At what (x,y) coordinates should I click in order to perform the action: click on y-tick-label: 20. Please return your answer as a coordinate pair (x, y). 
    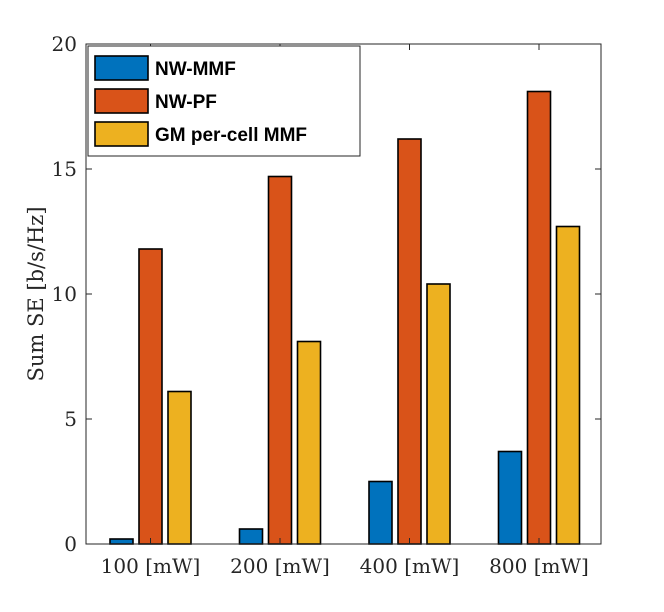
    Looking at the image, I should click on (64, 44).